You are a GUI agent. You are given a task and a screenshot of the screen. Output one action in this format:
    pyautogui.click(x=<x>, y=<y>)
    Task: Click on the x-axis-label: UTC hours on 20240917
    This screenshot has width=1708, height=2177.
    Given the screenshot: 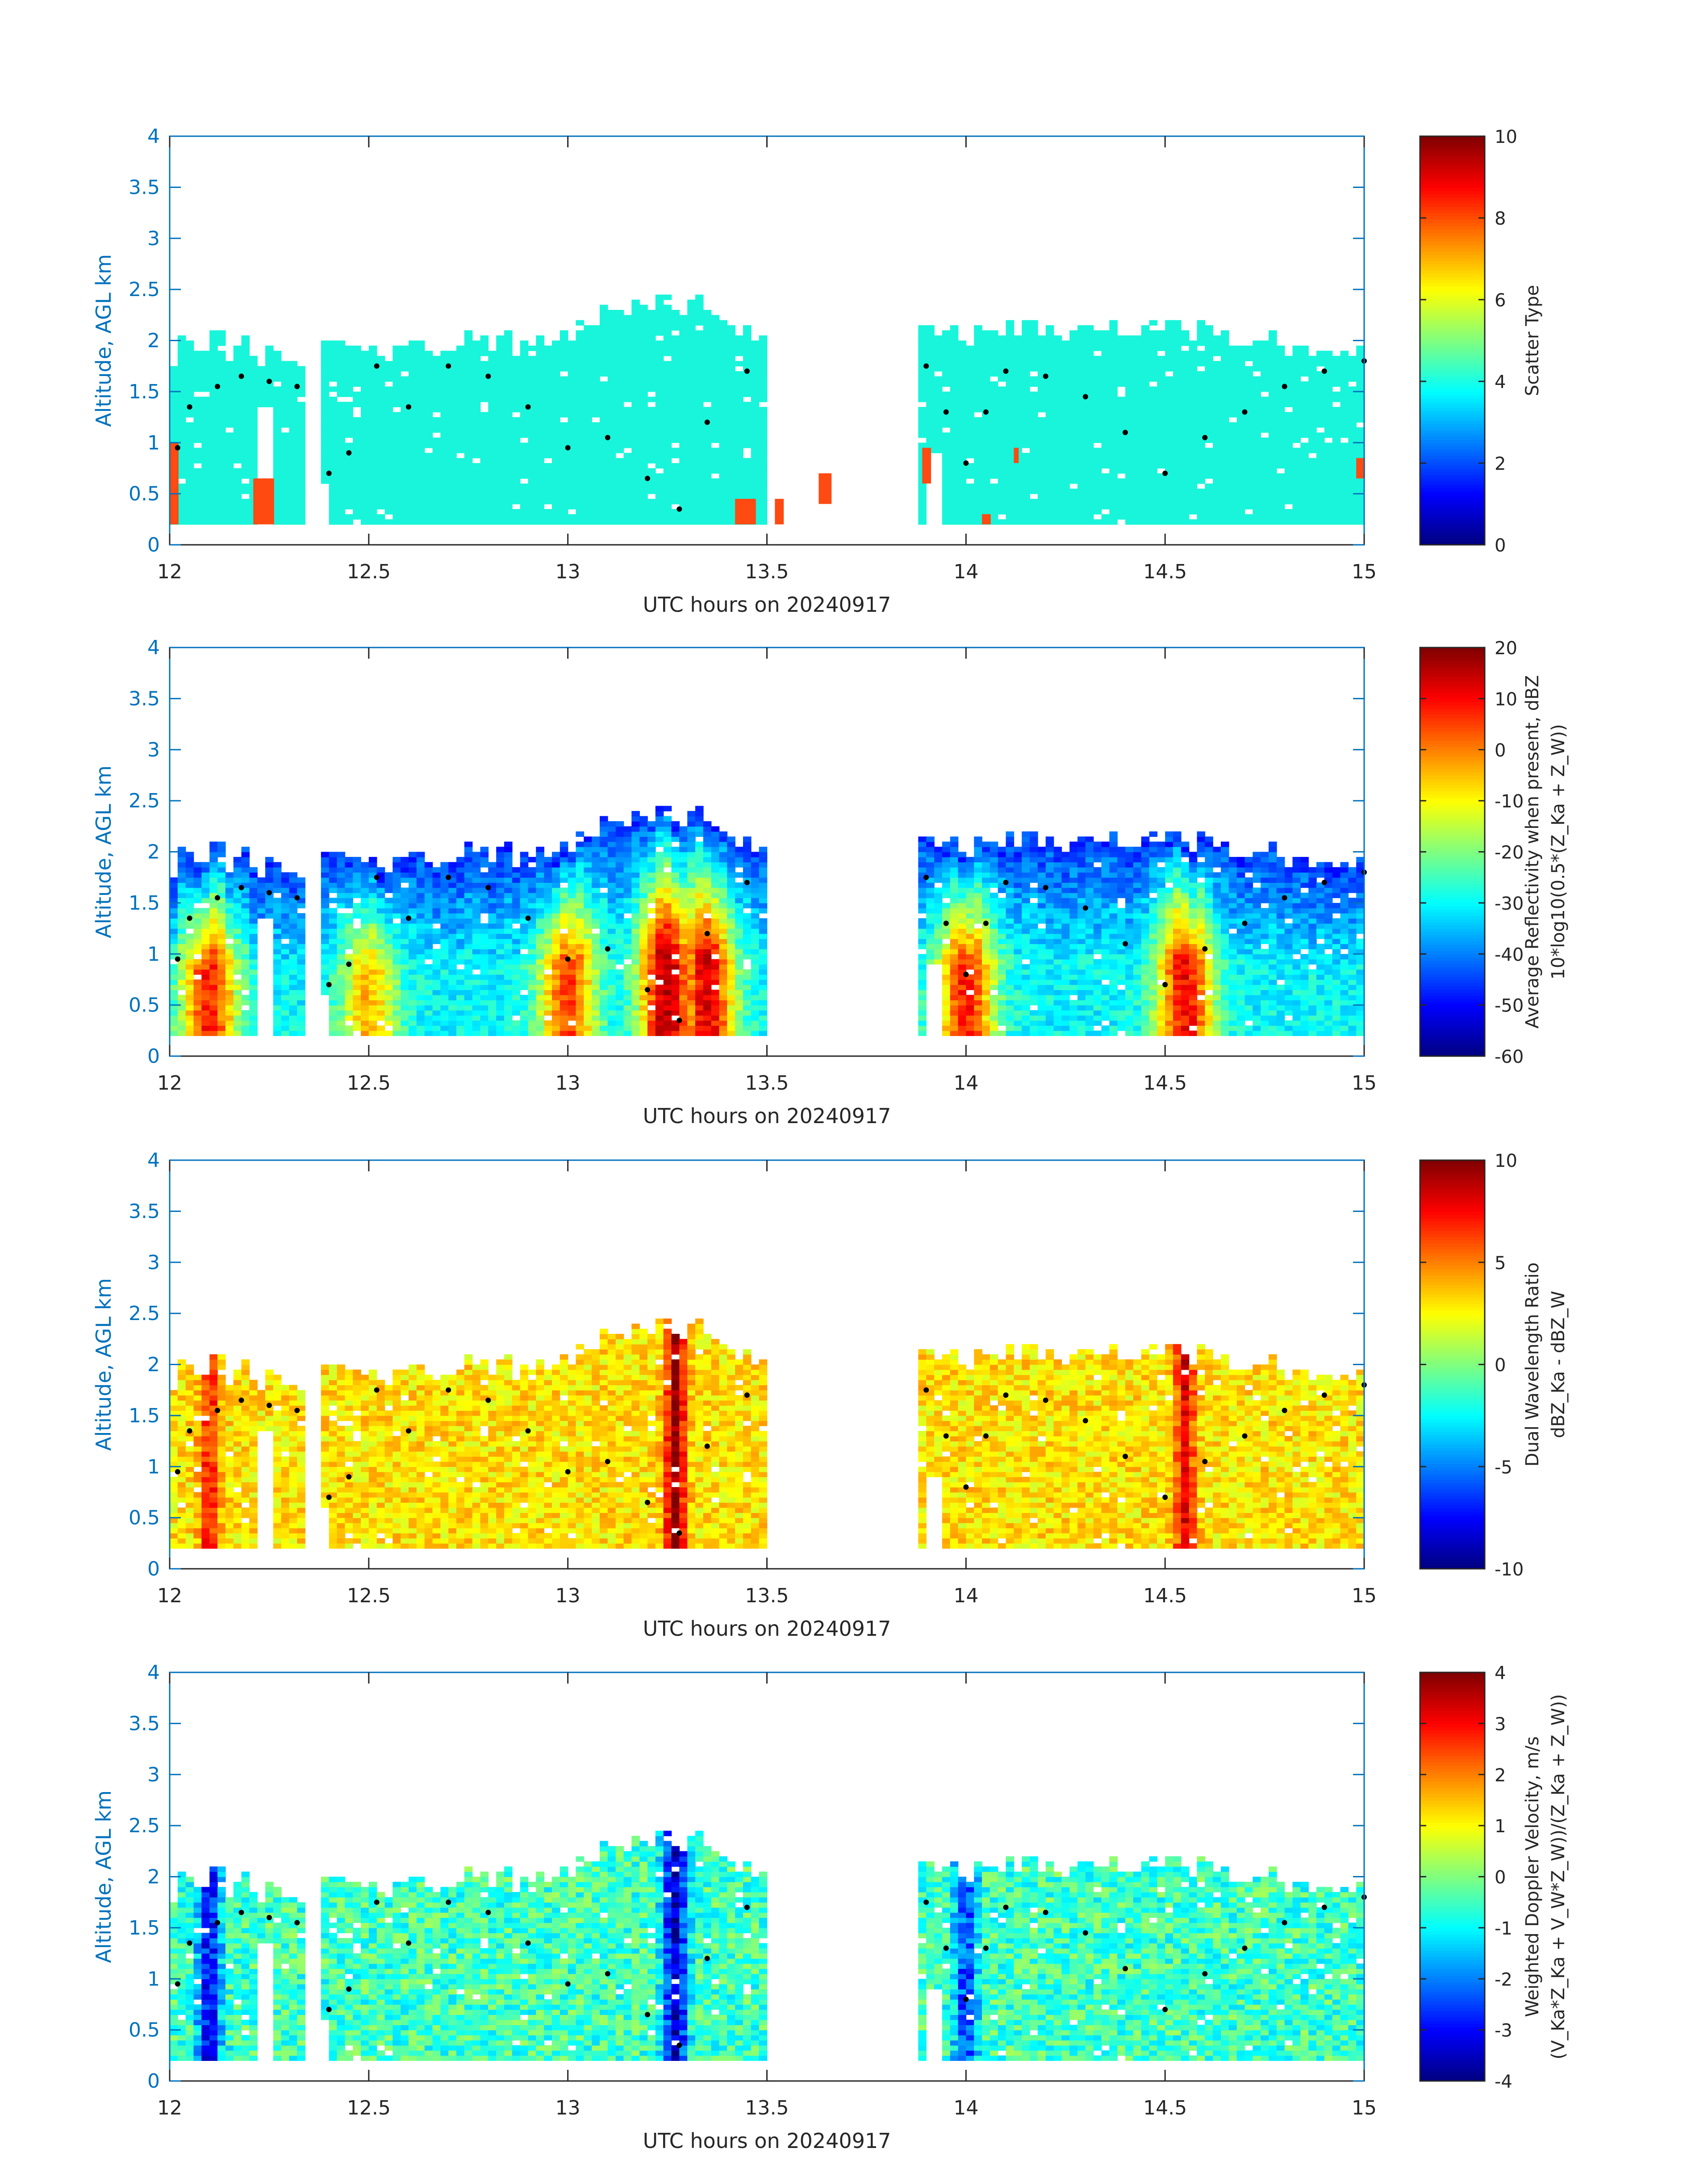 What is the action you would take?
    pyautogui.click(x=767, y=2141)
    